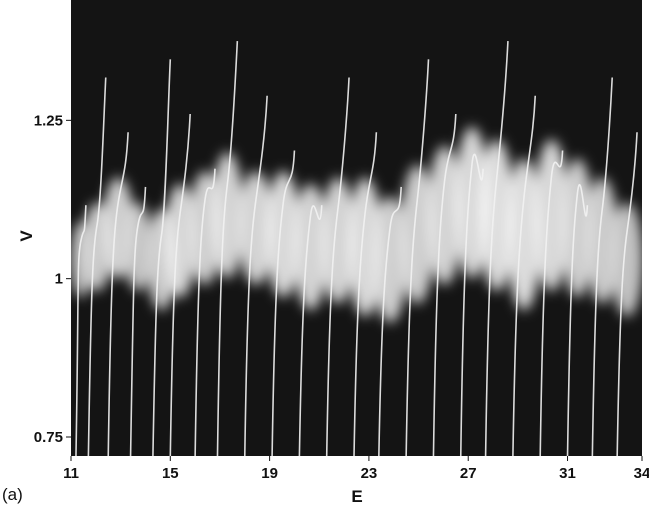 The height and width of the screenshot is (510, 649). What do you see at coordinates (52, 279) in the screenshot?
I see `y-axis-ticks: 0.75 1 1.25` at bounding box center [52, 279].